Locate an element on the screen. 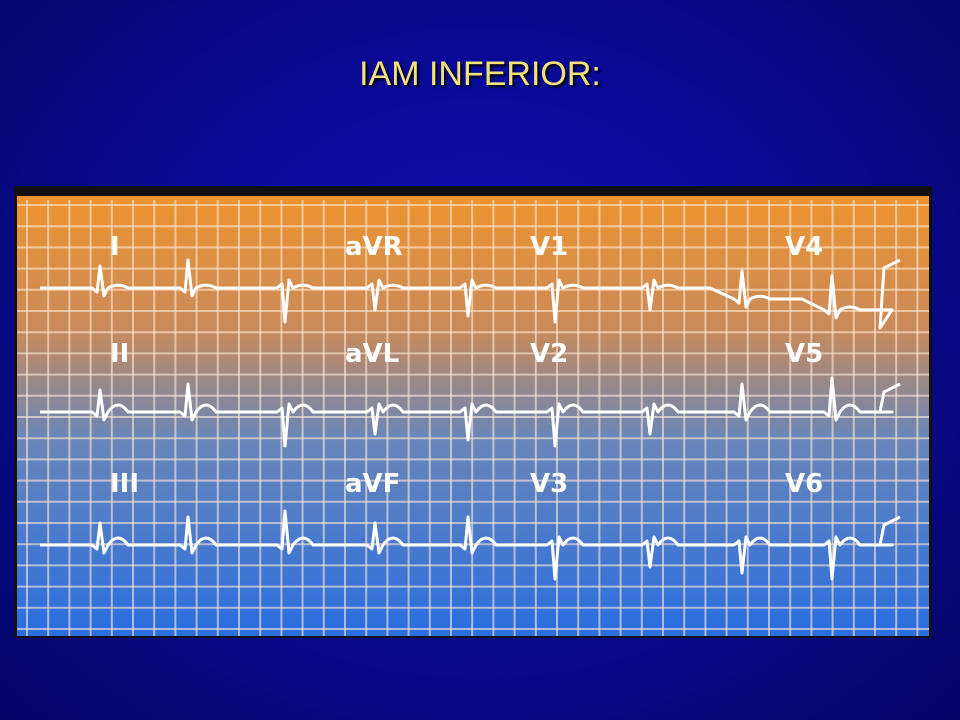 This screenshot has width=960, height=720. lead-label: aVL is located at coordinates (372, 354).